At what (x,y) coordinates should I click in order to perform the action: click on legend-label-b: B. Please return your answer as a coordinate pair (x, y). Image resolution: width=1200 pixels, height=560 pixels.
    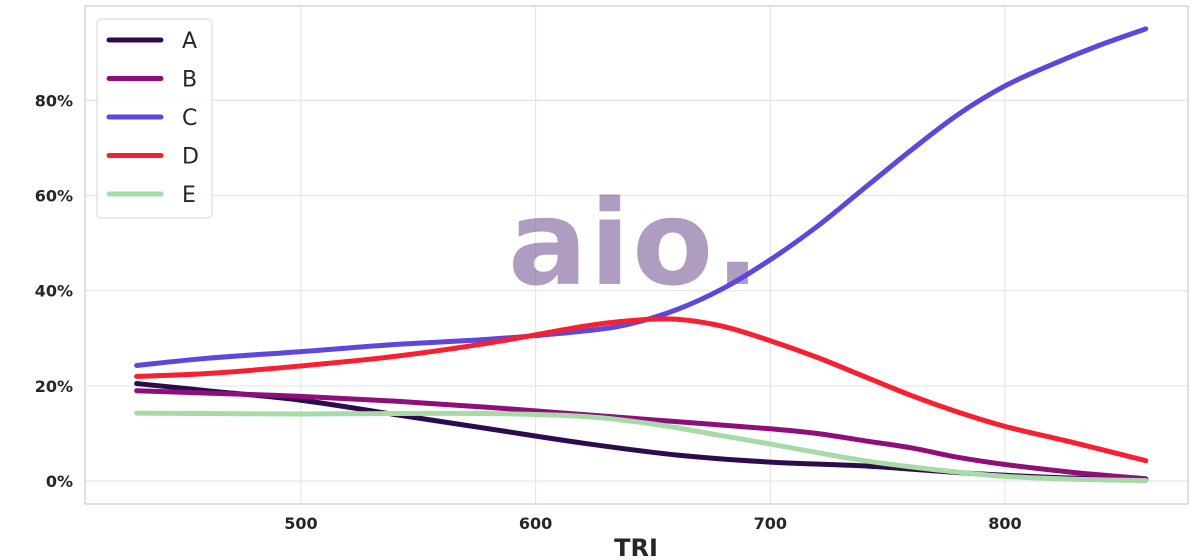
    Looking at the image, I should click on (189, 80).